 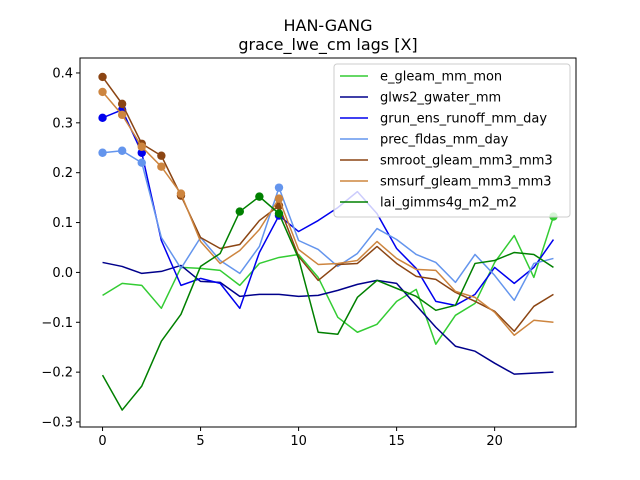 What do you see at coordinates (57, 423) in the screenshot?
I see `y-tick-label: −0.3` at bounding box center [57, 423].